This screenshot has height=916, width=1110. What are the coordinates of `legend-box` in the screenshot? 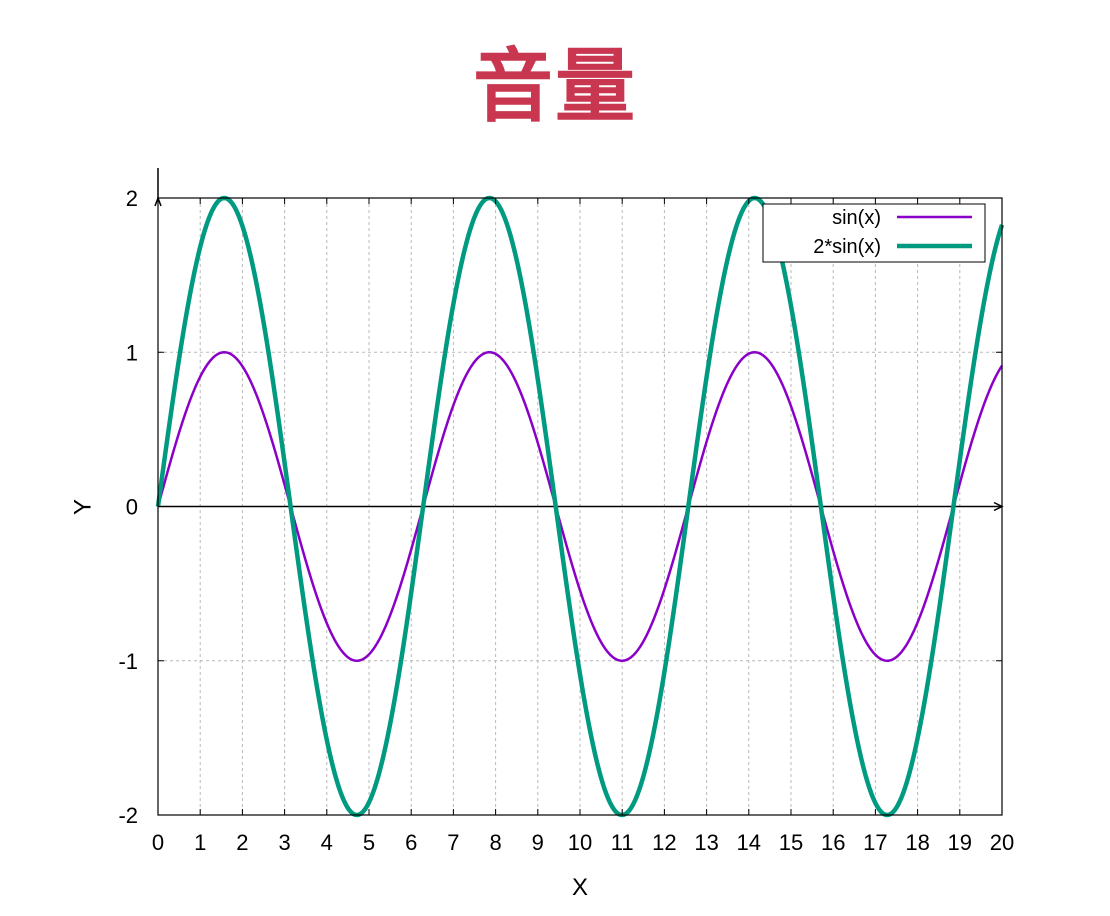 It's located at (874, 233).